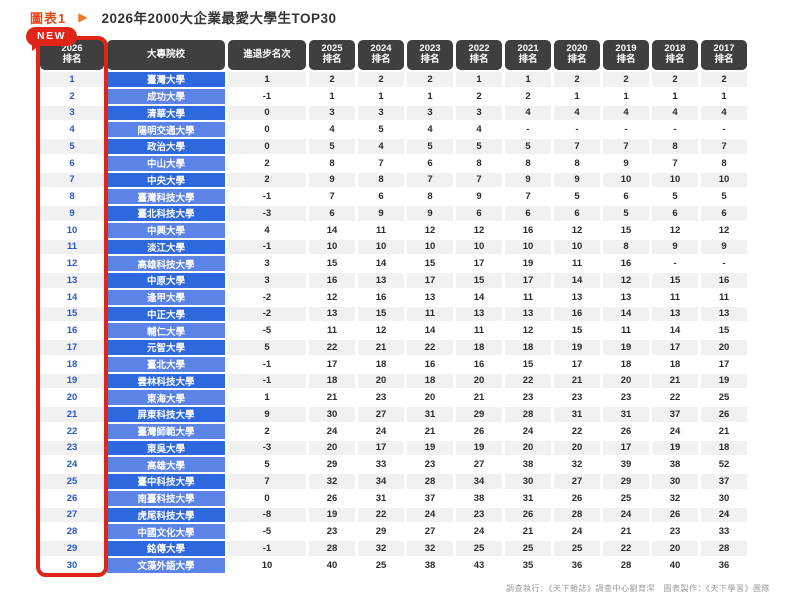  What do you see at coordinates (528, 464) in the screenshot?
I see `year-rank-cell: 38` at bounding box center [528, 464].